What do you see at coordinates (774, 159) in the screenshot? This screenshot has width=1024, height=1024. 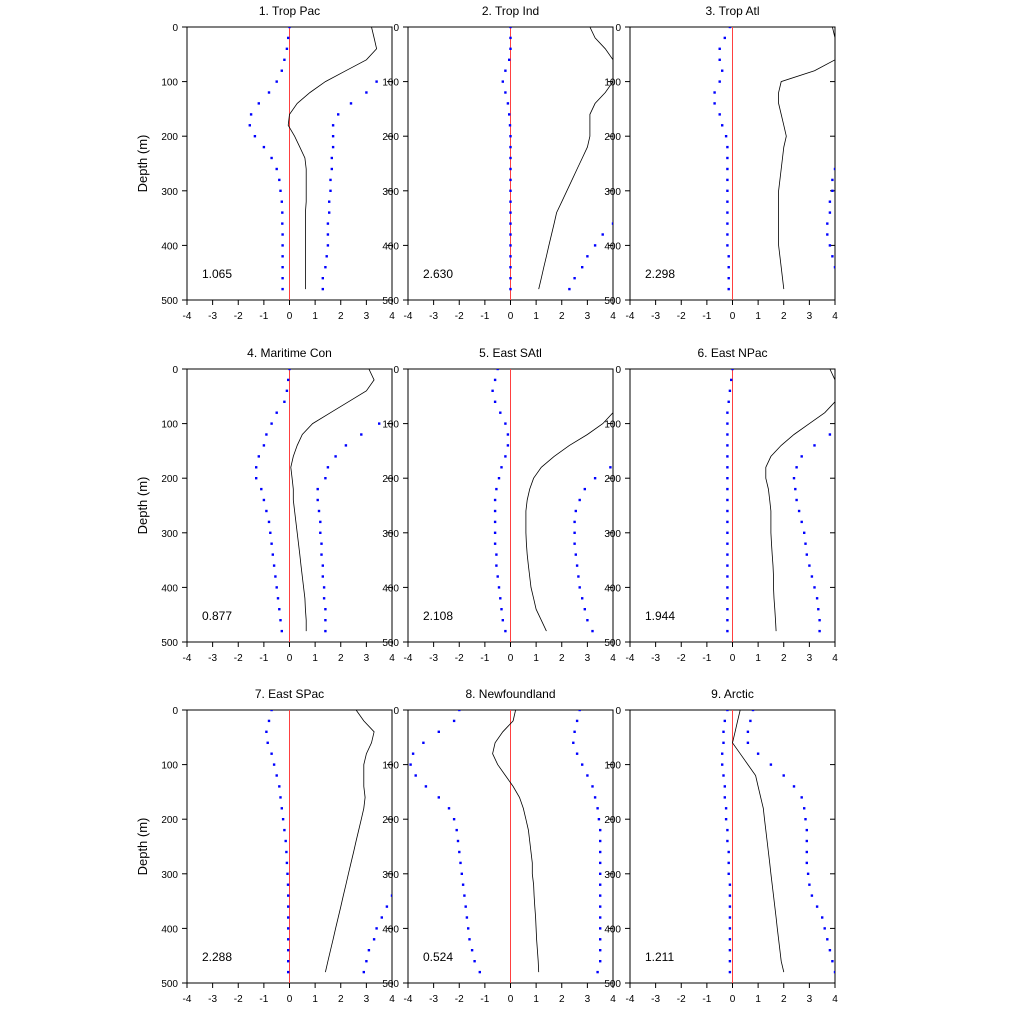 I see `data-area` at bounding box center [774, 159].